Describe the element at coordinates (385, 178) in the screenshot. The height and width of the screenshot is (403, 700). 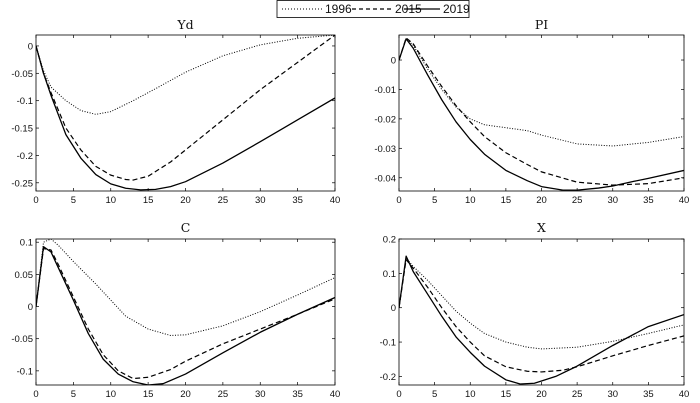
I see `y-tick-label-pi: -0.04` at that location.